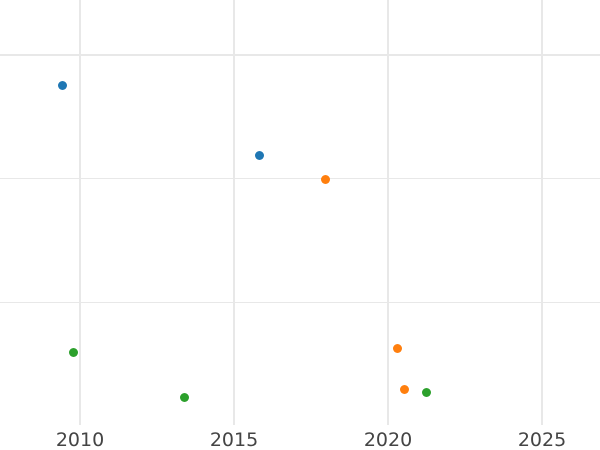  What do you see at coordinates (80, 439) in the screenshot?
I see `x-tick-label: 2010` at bounding box center [80, 439].